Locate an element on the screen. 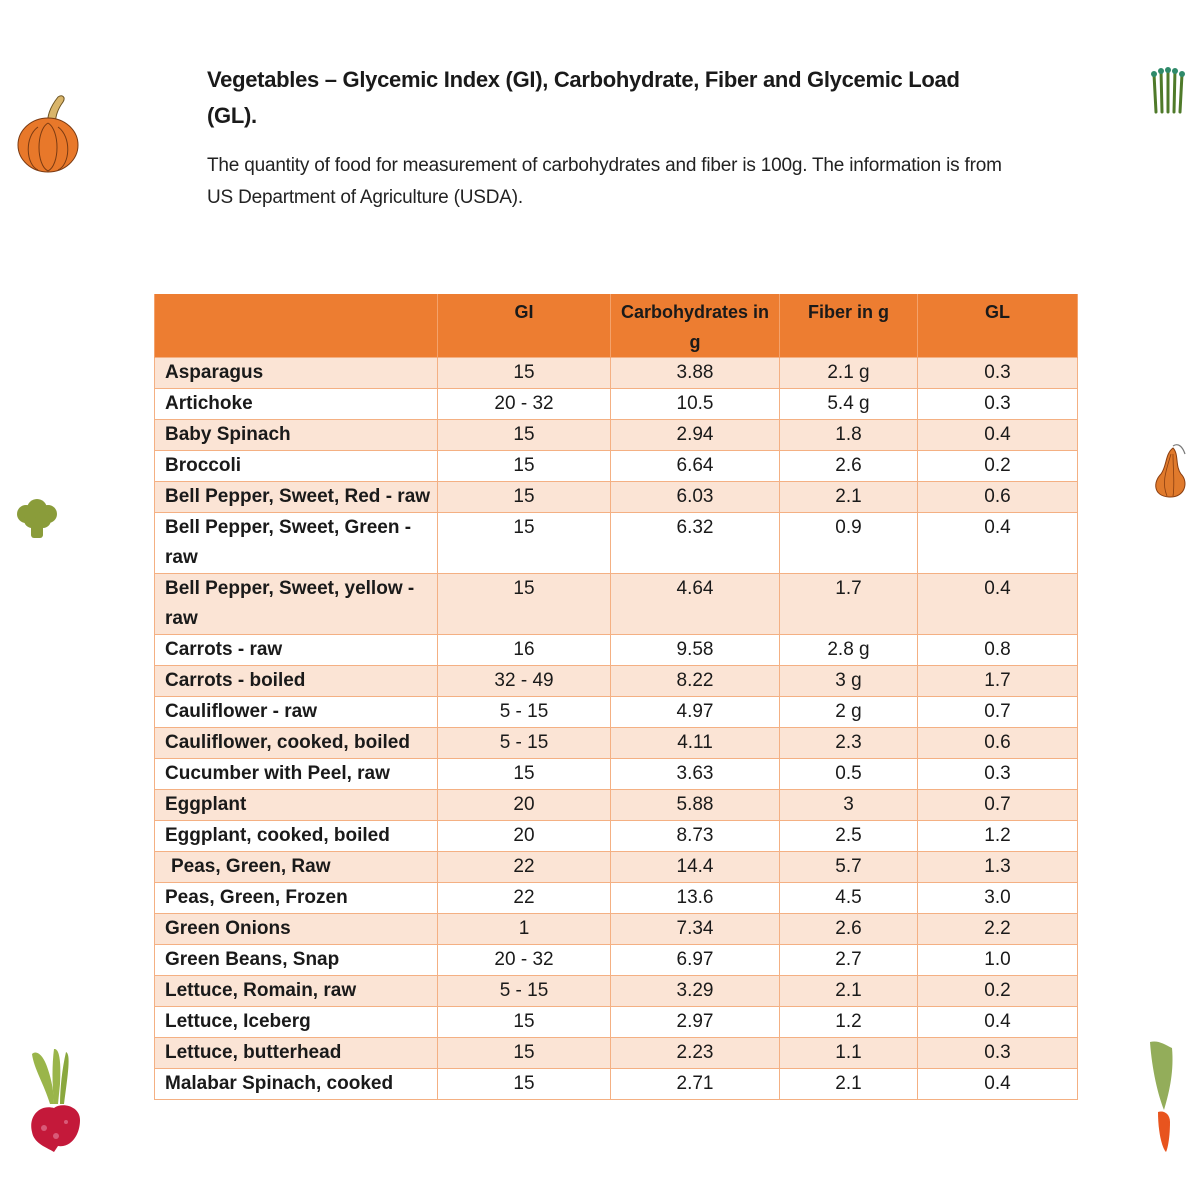 The height and width of the screenshot is (1200, 1200). table-row: Lettuce, Romain, raw 5 - 15 3.29 2.1 0.2 is located at coordinates (616, 991).